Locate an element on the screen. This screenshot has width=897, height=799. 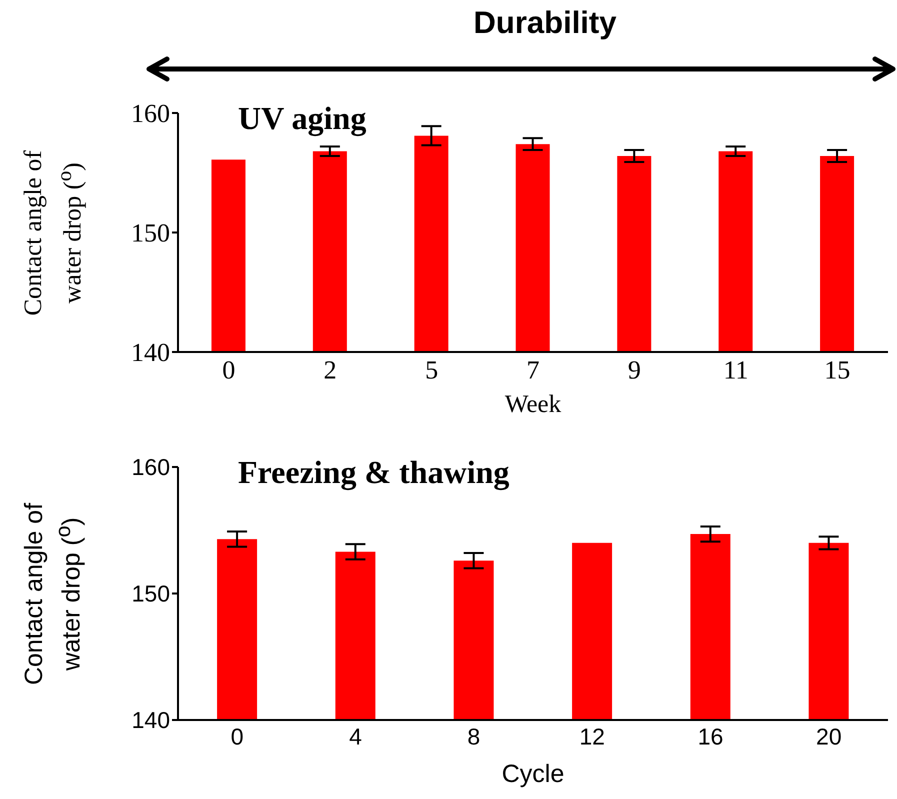
x-tick-label: 2 is located at coordinates (330, 369).